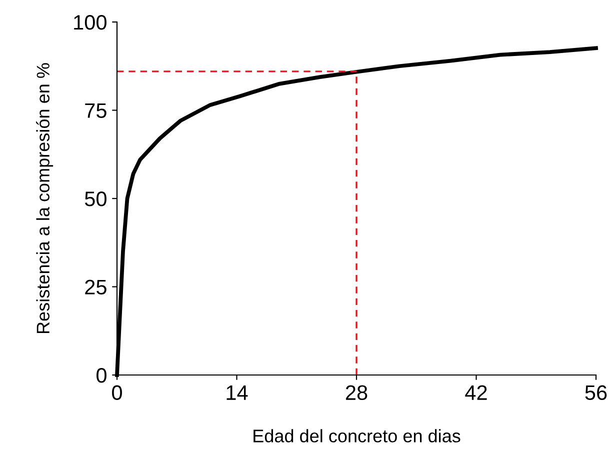 Image resolution: width=613 pixels, height=460 pixels. Describe the element at coordinates (357, 392) in the screenshot. I see `x-tick-label: 28` at that location.